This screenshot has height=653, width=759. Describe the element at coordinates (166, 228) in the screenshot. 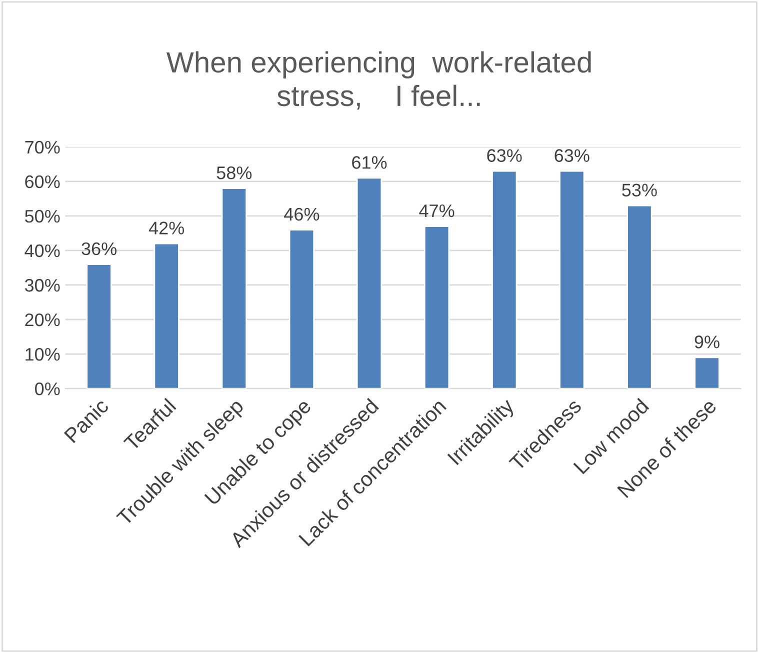

I see `data-label: 42%` at that location.